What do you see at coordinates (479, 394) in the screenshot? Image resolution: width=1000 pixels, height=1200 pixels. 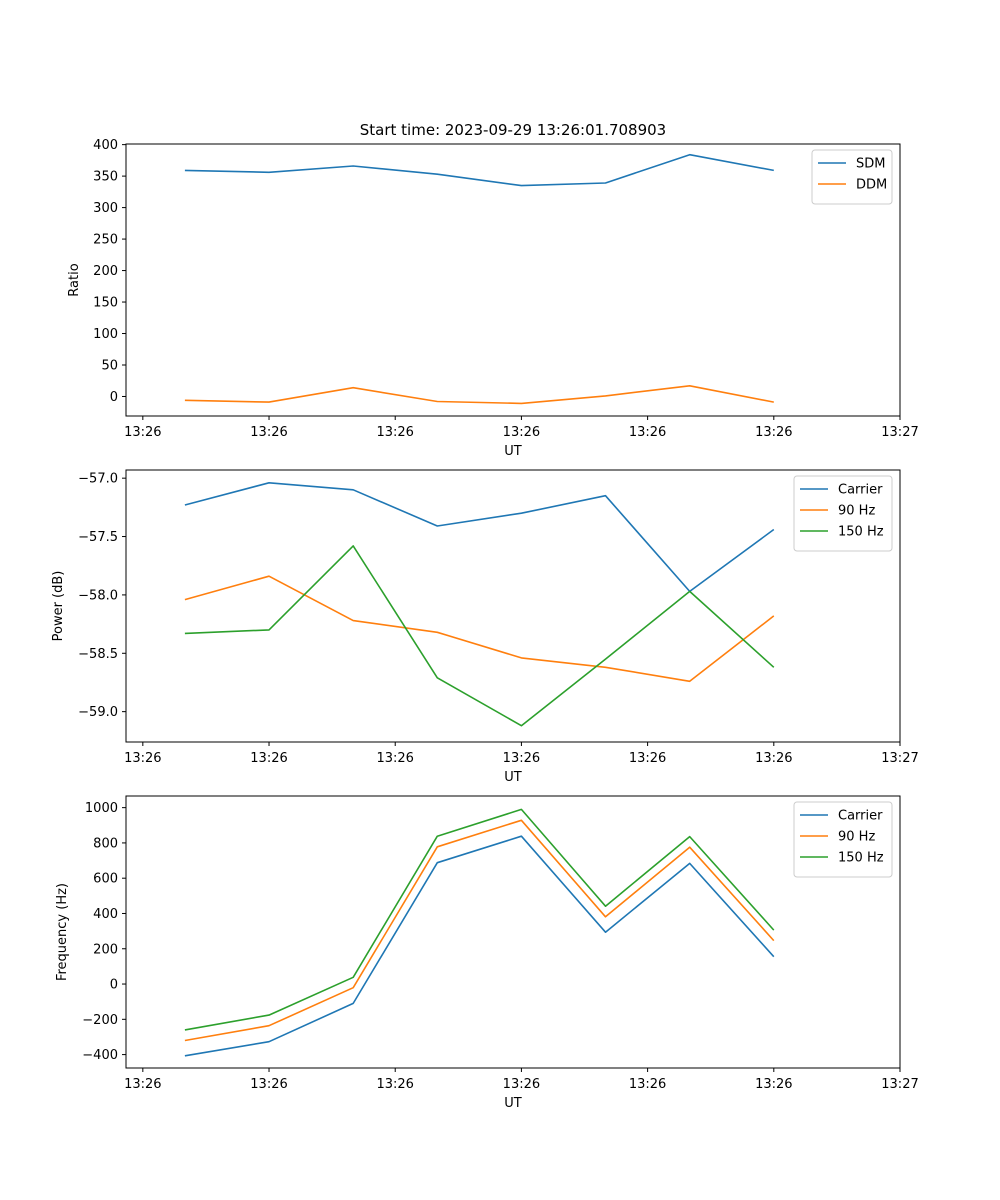 I see `series-line-ddm` at bounding box center [479, 394].